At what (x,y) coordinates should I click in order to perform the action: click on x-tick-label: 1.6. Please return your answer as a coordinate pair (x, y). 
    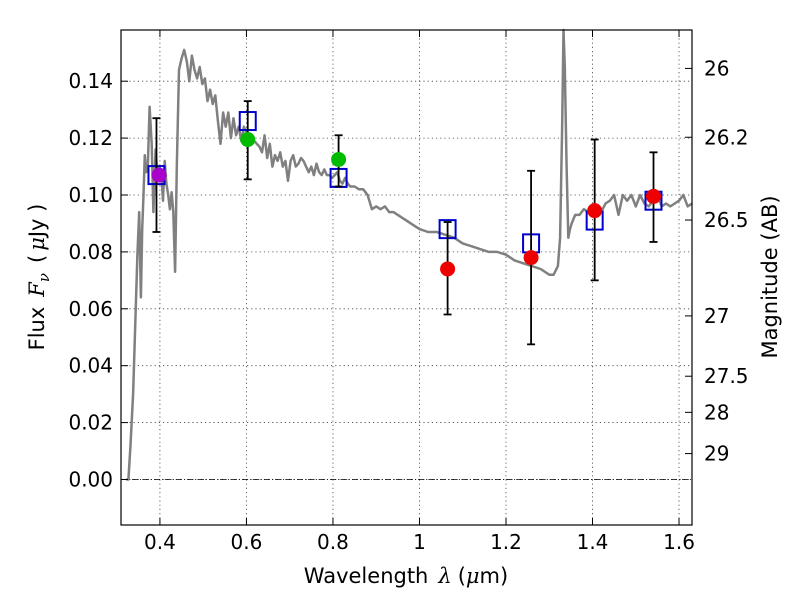
    Looking at the image, I should click on (679, 542).